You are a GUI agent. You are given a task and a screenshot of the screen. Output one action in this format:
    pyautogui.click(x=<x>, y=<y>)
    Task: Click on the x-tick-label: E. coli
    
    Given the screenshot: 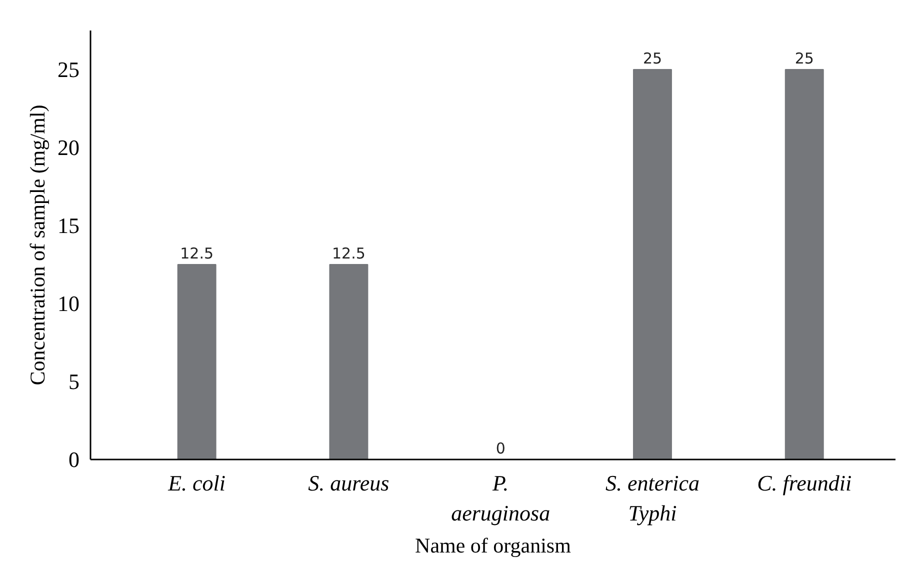 What is the action you would take?
    pyautogui.click(x=196, y=483)
    